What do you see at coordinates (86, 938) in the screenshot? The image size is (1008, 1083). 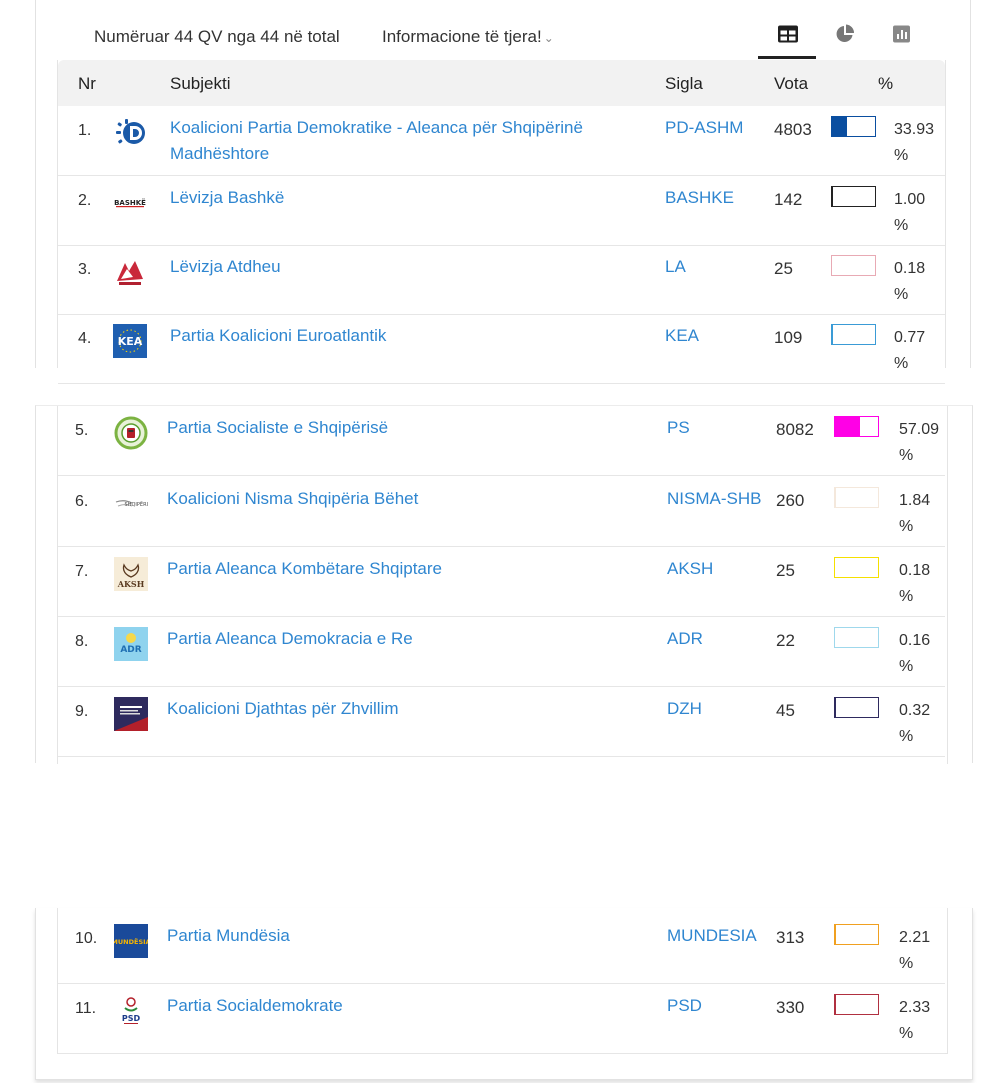 I see `row-number: 10.` at bounding box center [86, 938].